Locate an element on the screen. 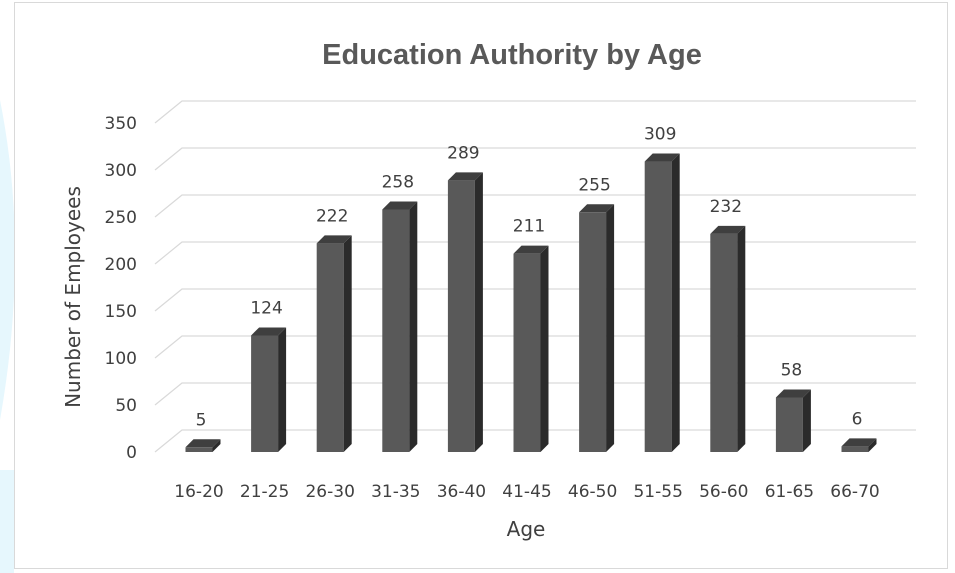 This screenshot has height=573, width=955. x-axis-title: Age is located at coordinates (526, 529).